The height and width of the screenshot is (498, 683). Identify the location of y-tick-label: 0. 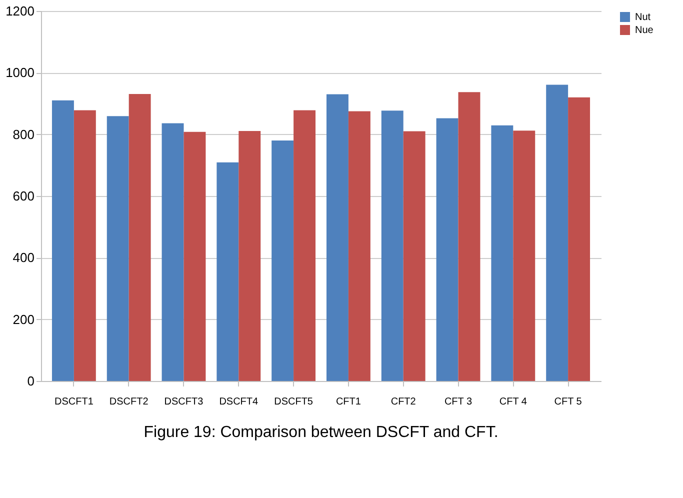
(30, 381).